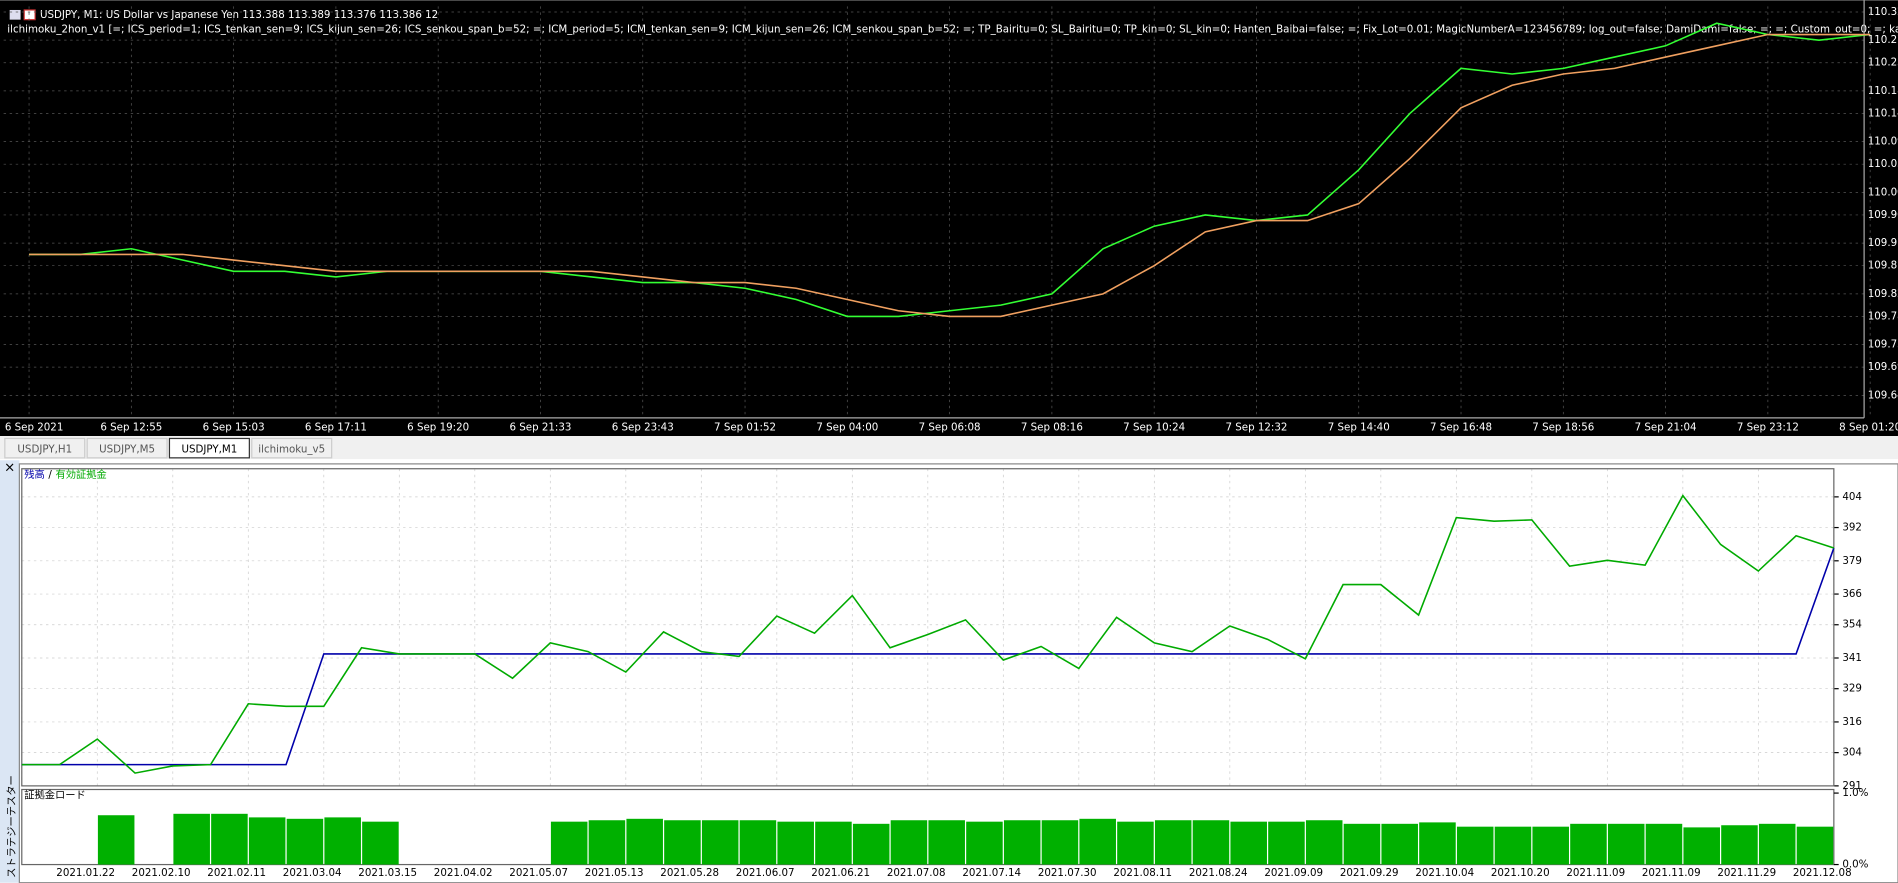  Describe the element at coordinates (1883, 63) in the screenshot. I see `y-tick-label: 110.23` at that location.